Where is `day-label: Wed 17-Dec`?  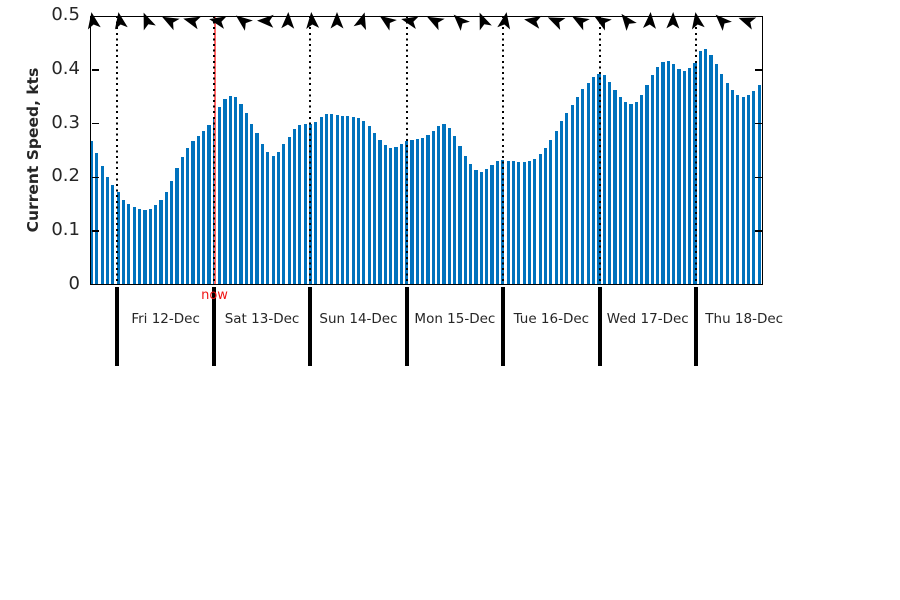 day-label: Wed 17-Dec is located at coordinates (647, 319).